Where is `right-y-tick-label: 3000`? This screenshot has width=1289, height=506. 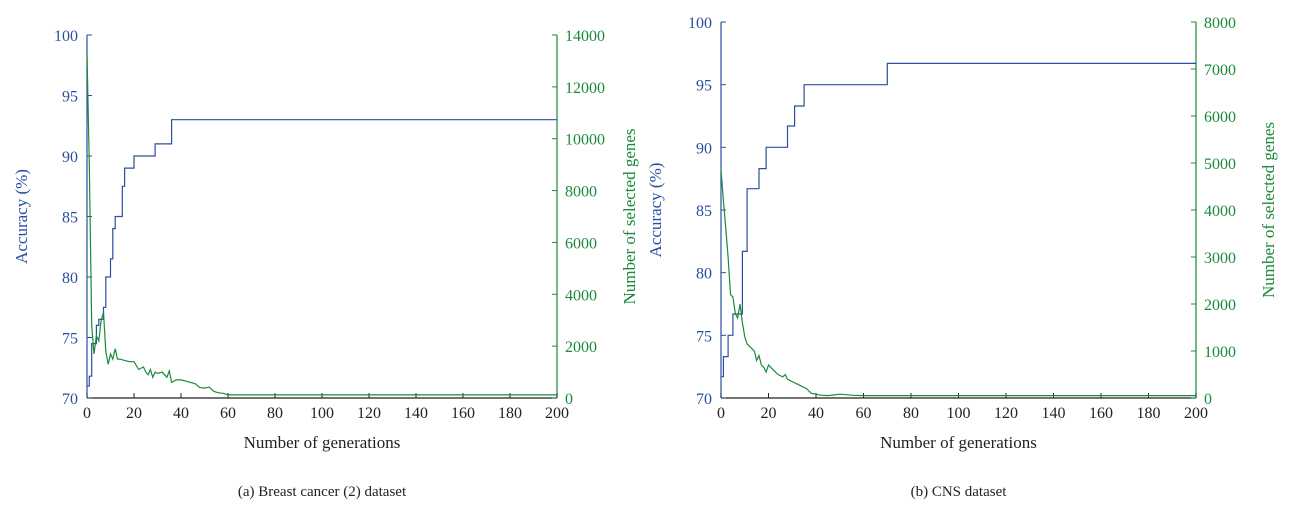
right-y-tick-label: 3000 is located at coordinates (1220, 258).